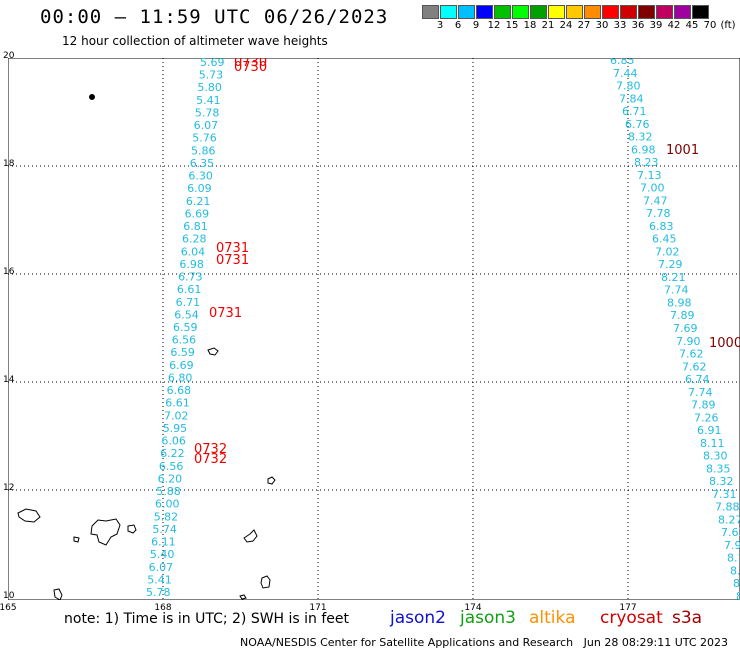  I want to click on wave-height-label: 6.20, so click(170, 478).